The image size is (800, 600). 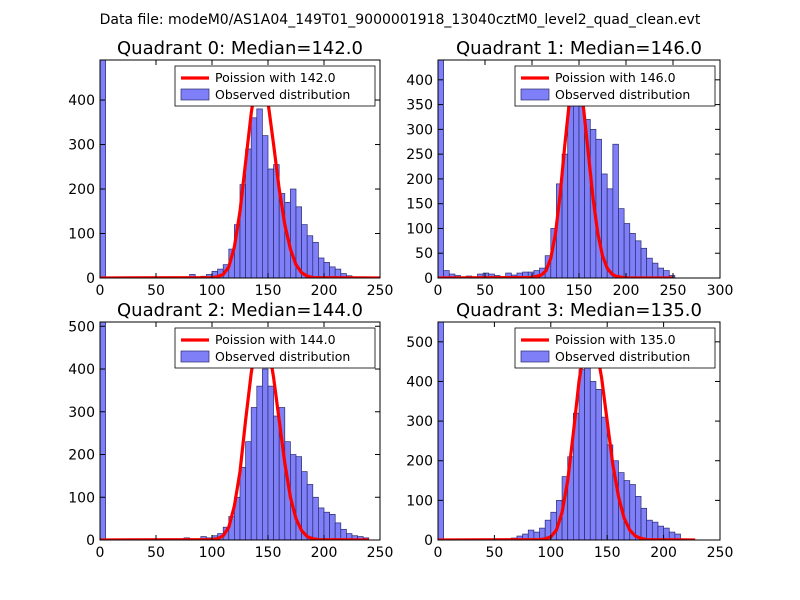 What do you see at coordinates (275, 86) in the screenshot?
I see `legend: Poission with 142.0 Observed distribution` at bounding box center [275, 86].